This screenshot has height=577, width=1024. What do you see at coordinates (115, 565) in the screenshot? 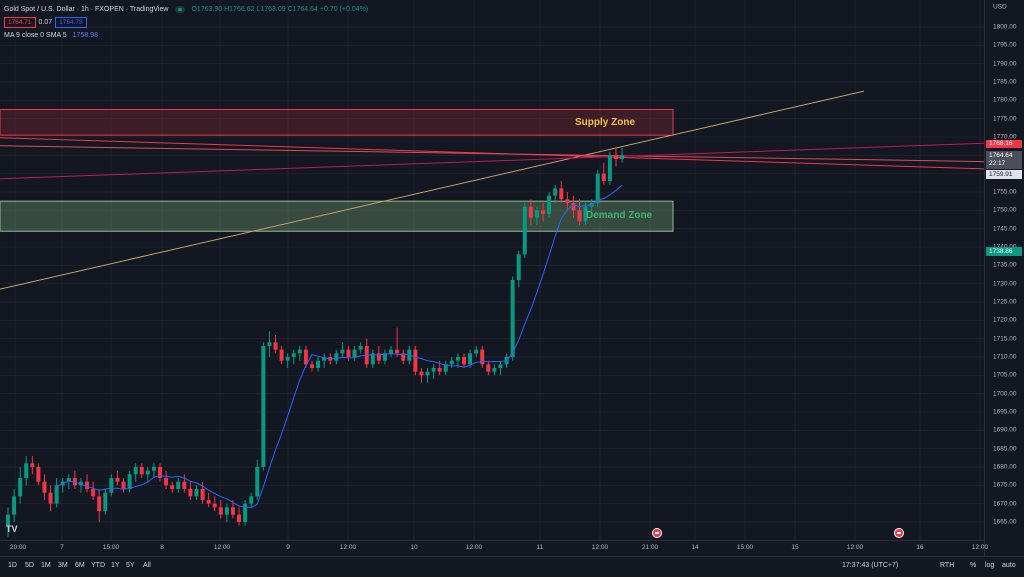
I see `timeframe-button-1y: 1Y` at bounding box center [115, 565].